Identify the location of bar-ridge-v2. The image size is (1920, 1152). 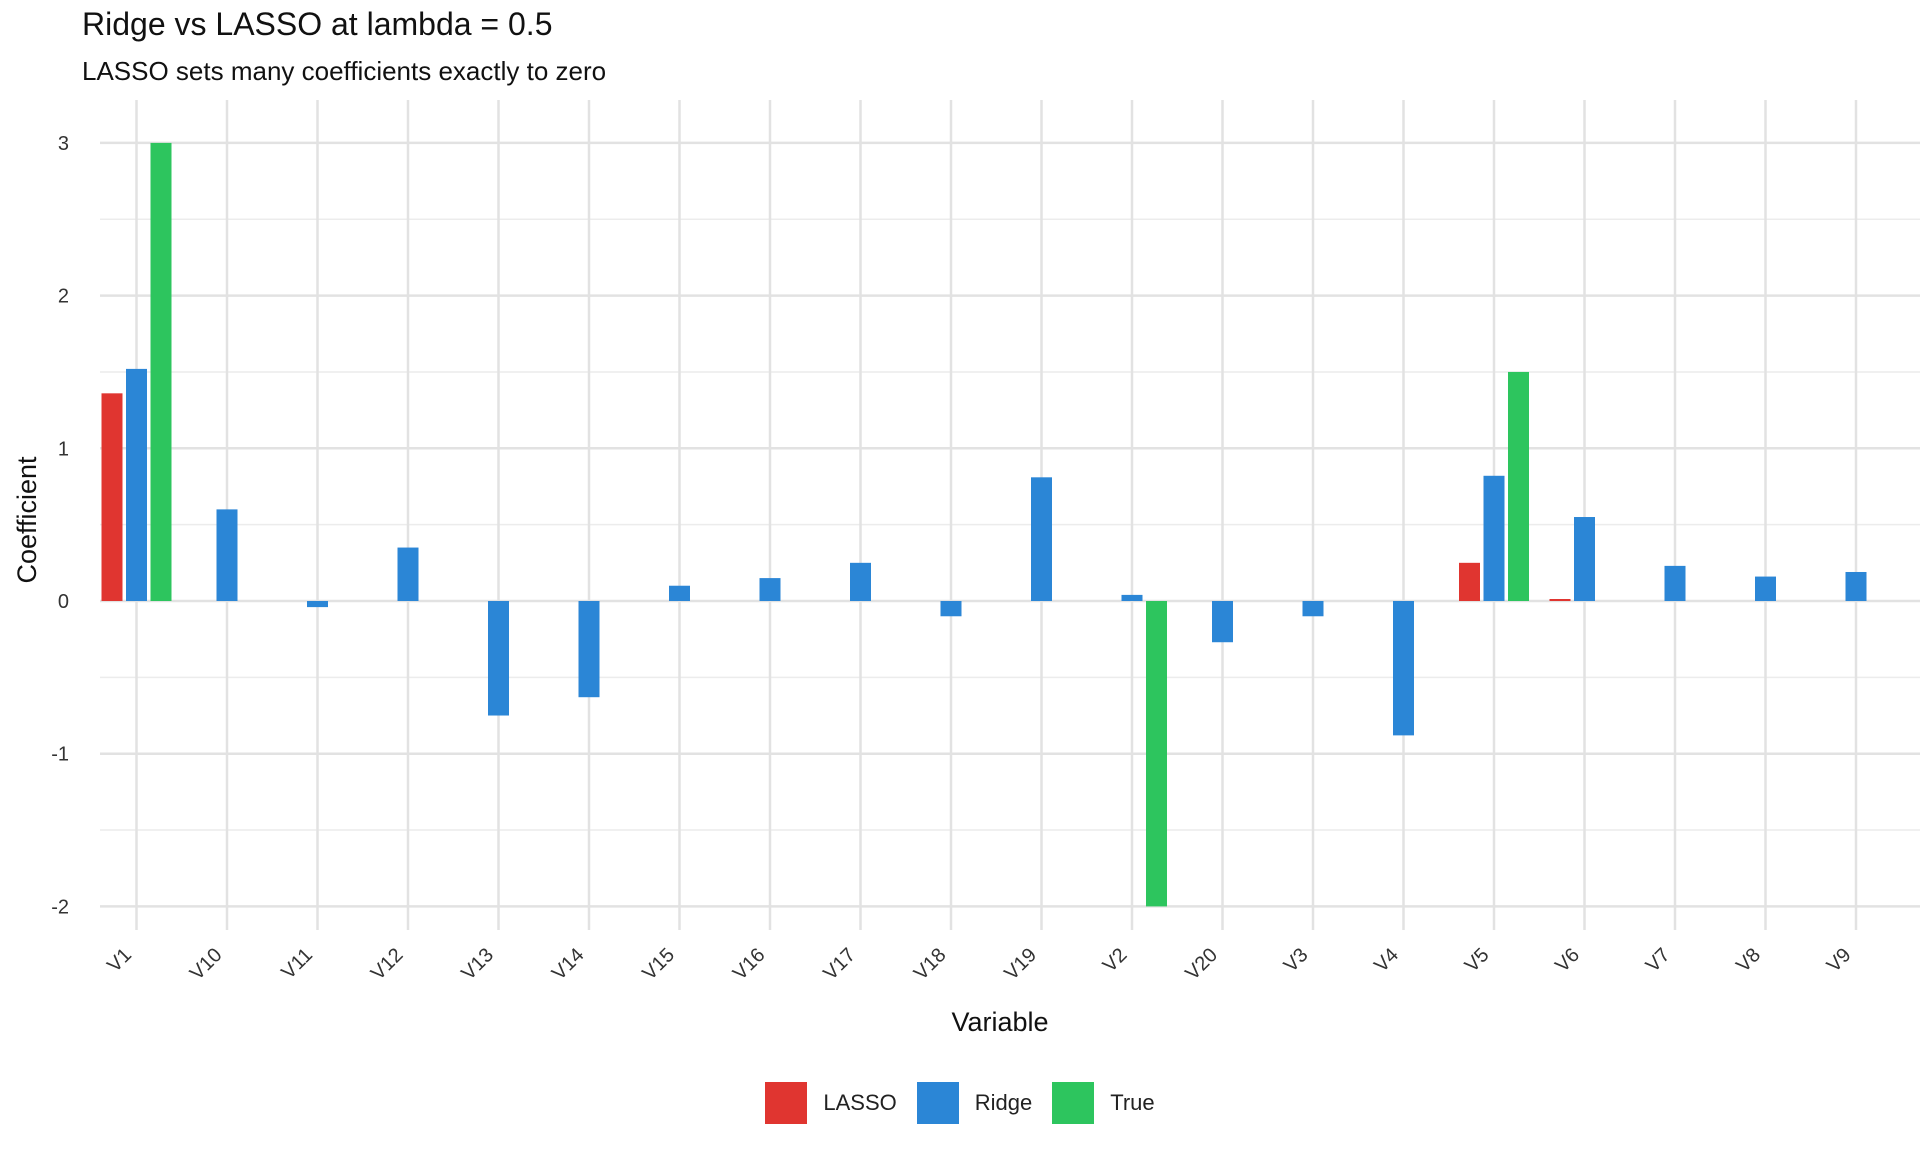
(1132, 597).